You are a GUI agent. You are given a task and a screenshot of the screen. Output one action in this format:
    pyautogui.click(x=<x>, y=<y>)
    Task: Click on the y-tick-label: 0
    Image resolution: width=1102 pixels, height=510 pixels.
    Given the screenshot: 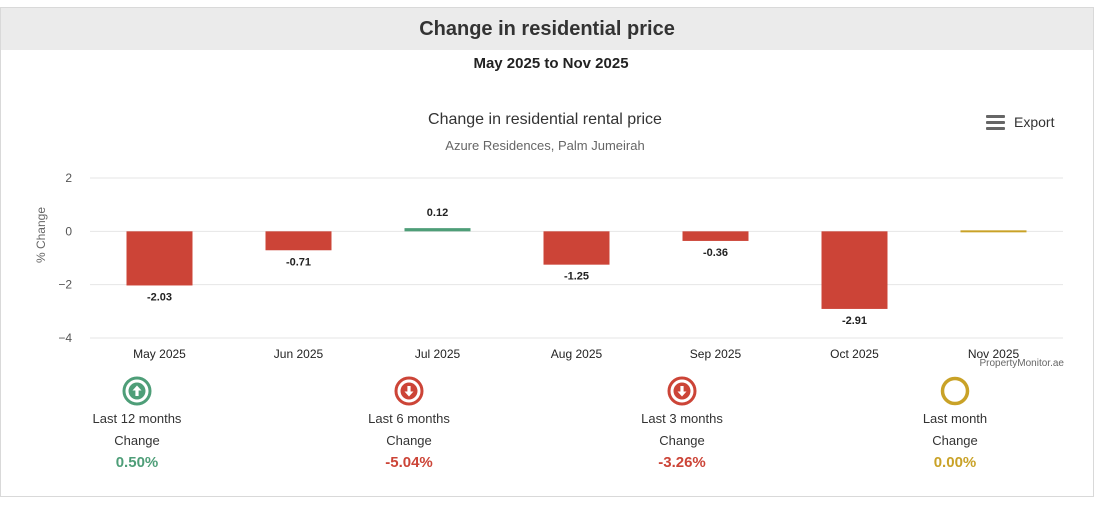 What is the action you would take?
    pyautogui.click(x=68, y=231)
    